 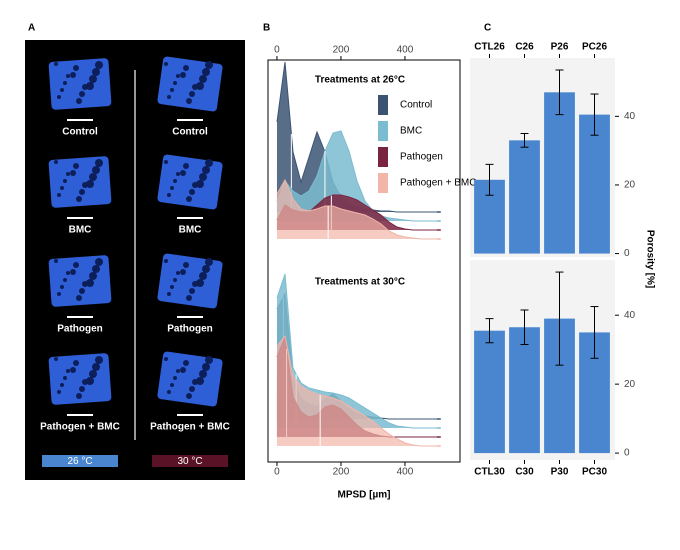 I want to click on image-label: Pathogen + BMC, so click(x=190, y=427).